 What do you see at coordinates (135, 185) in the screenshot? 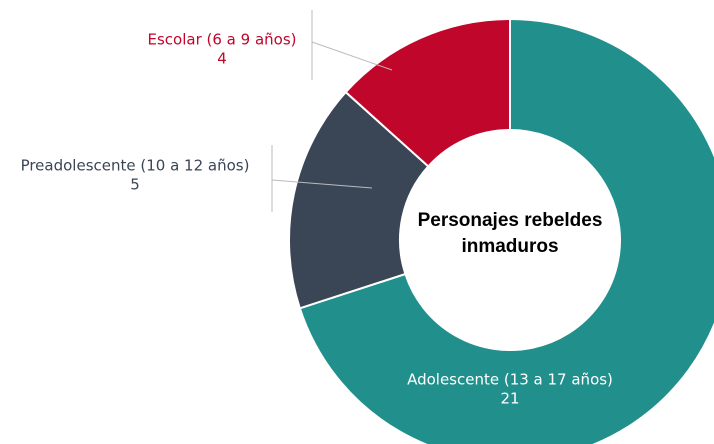
I see `slice-value: 5` at bounding box center [135, 185].